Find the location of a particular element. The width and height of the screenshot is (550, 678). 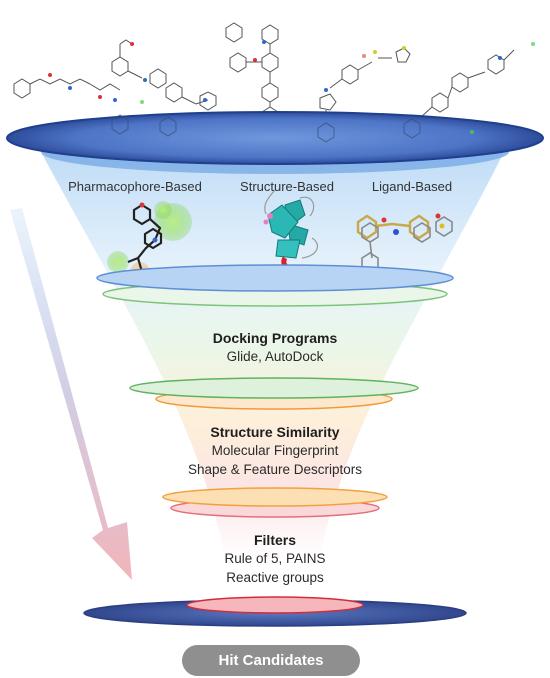

protein-structure-image is located at coordinates (291, 240).